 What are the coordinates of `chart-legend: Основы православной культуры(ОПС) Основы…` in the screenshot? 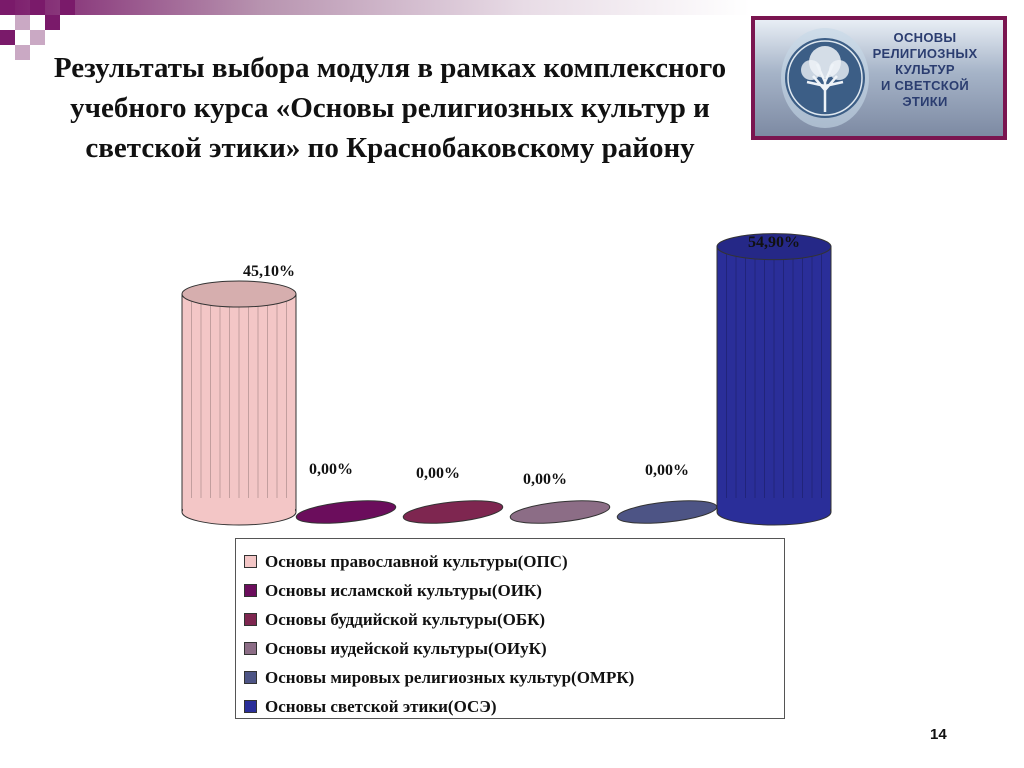 It's located at (510, 628).